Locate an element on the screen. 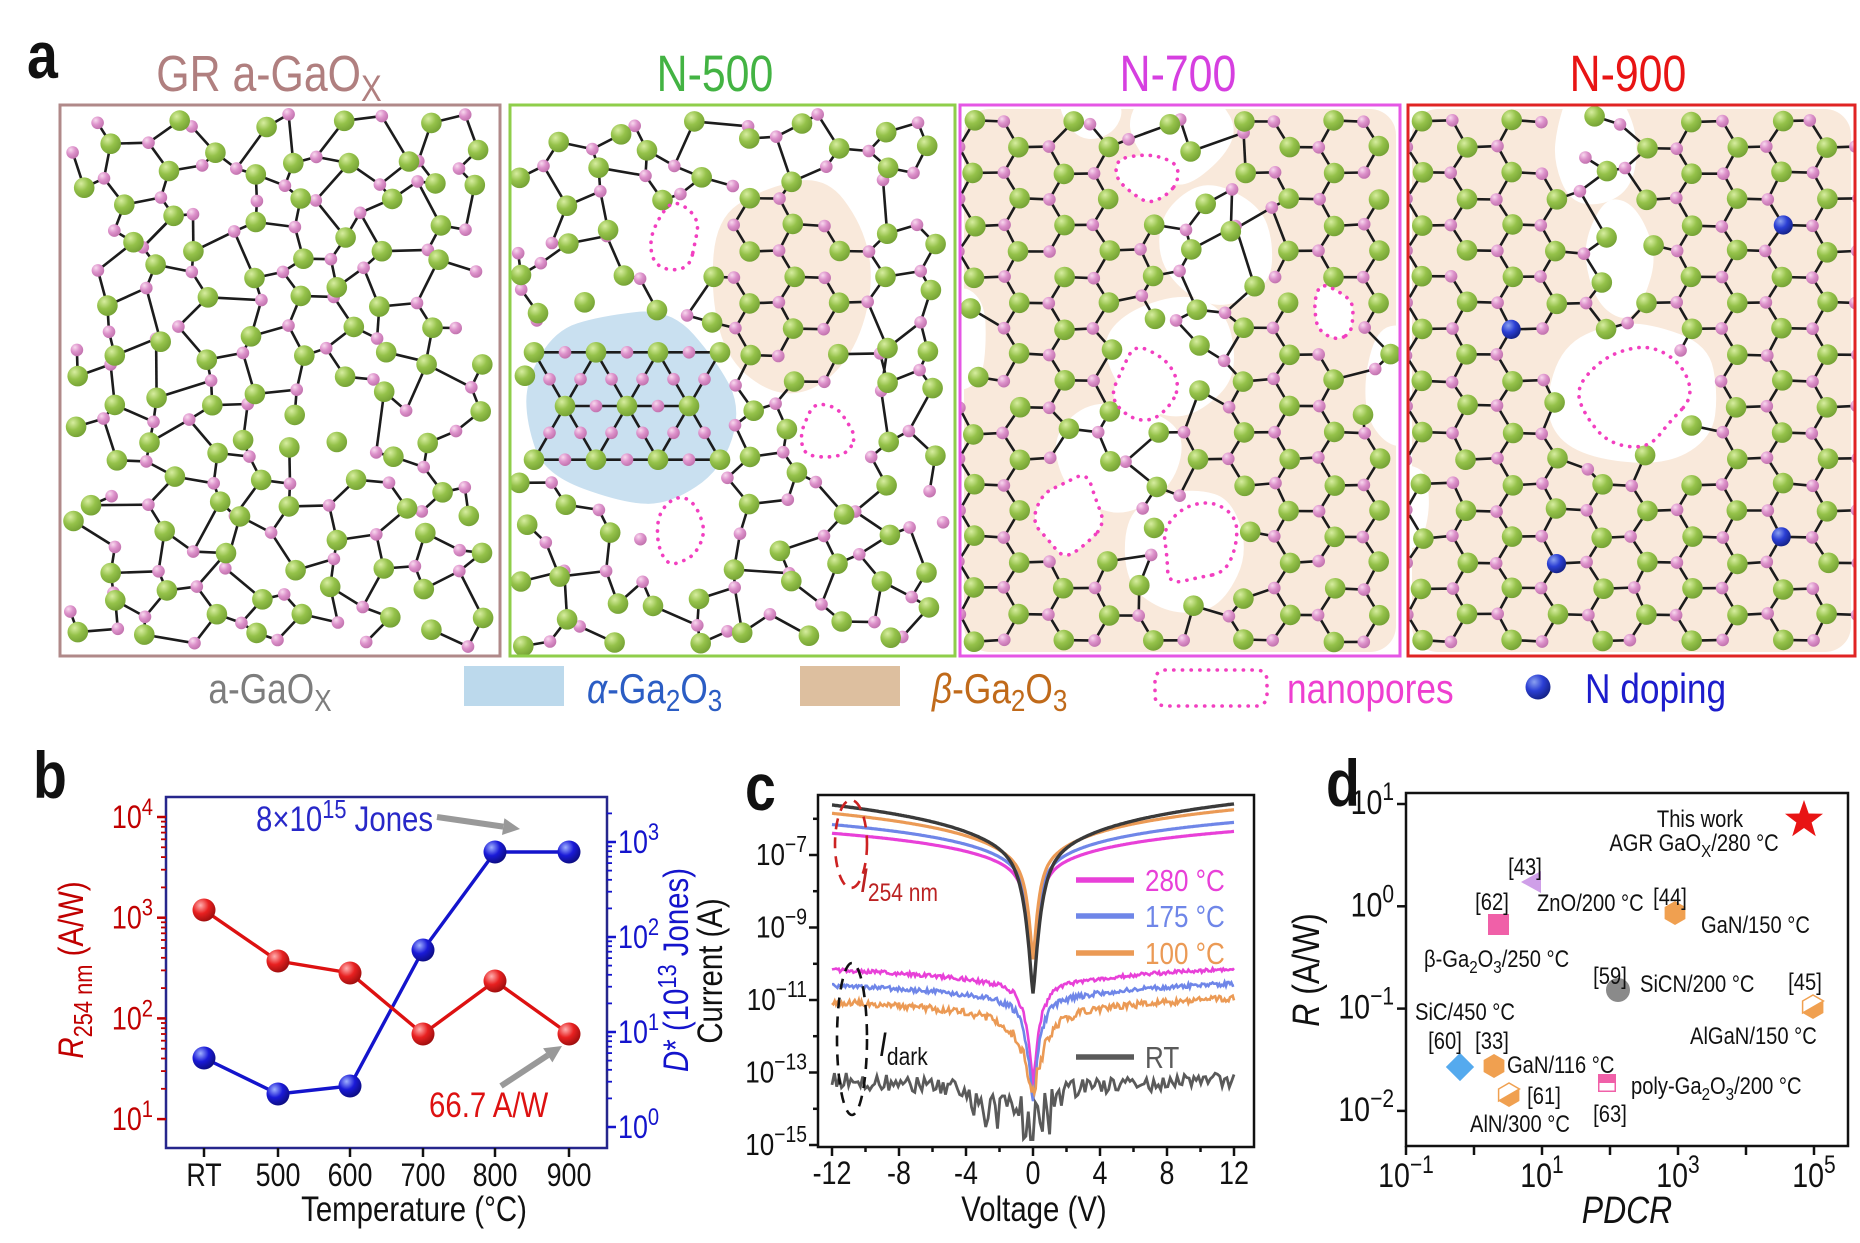  svg-text: R (A/W) is located at coordinates (1306, 969).